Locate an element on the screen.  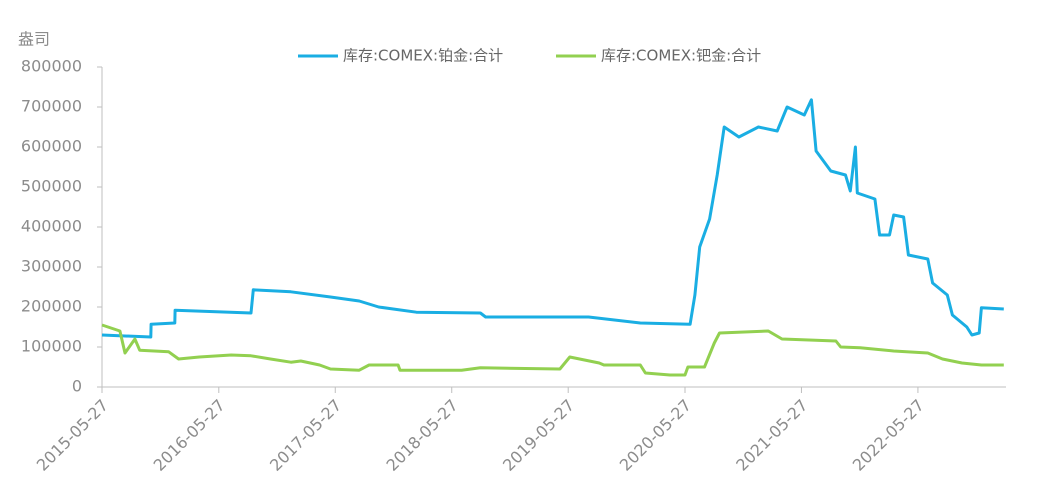
y-tick-label: 100000 is located at coordinates (51, 346).